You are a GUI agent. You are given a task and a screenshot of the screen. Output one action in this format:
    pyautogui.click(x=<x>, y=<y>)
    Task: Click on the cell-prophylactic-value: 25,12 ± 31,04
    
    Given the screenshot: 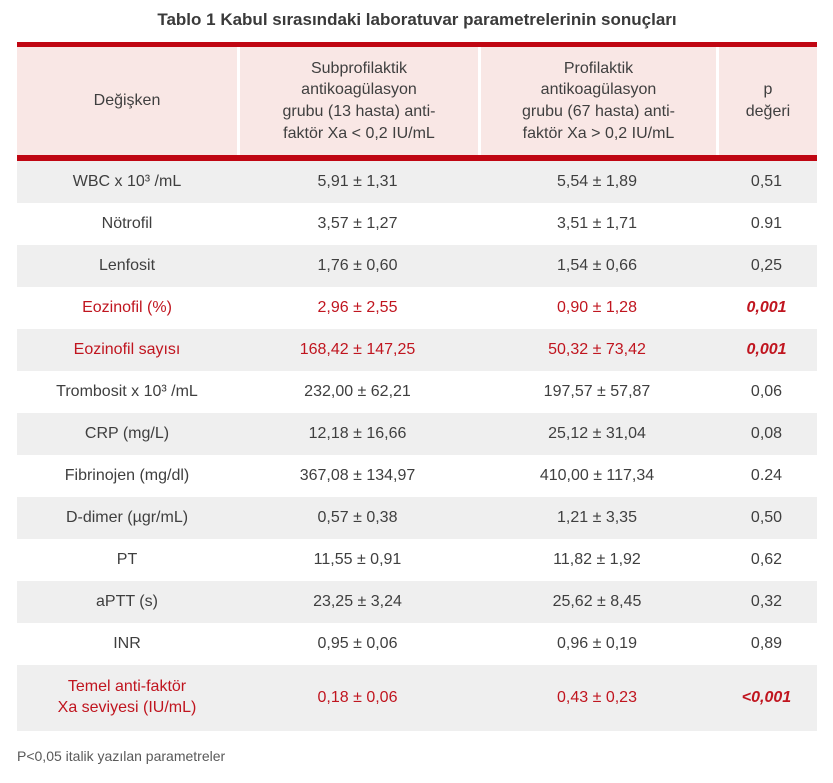 What is the action you would take?
    pyautogui.click(x=597, y=433)
    